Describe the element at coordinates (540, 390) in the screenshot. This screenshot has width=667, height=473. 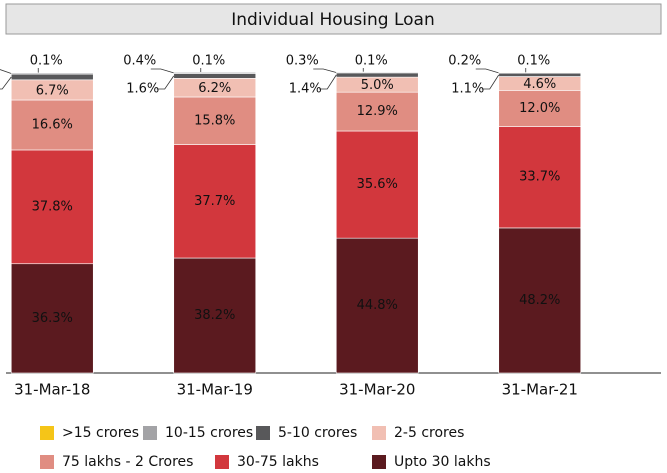
I see `x-tick-label: 31-Mar-21` at that location.